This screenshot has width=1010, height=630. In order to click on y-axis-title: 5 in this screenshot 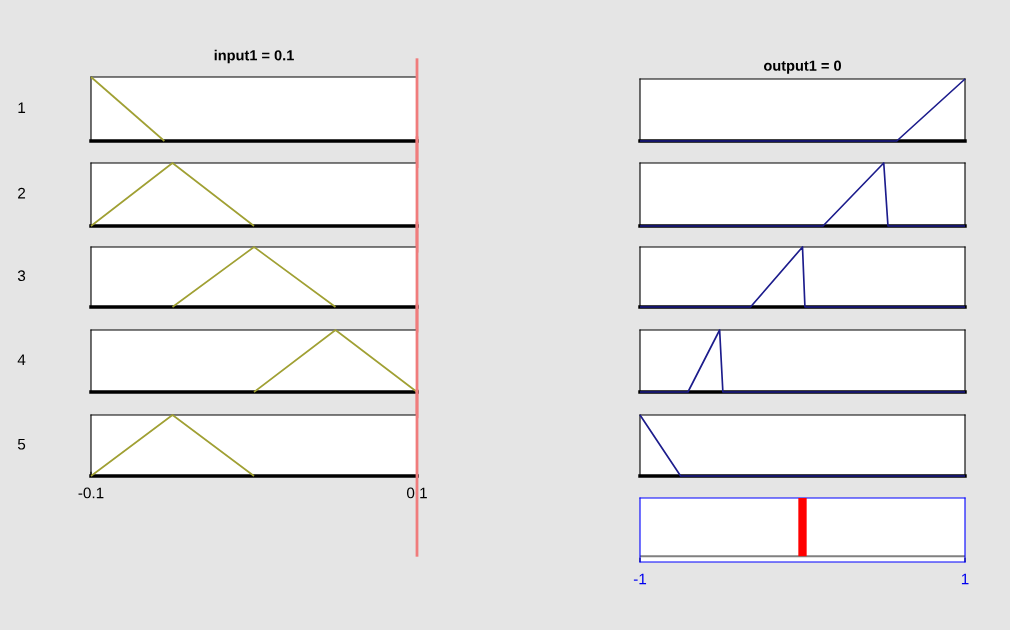, I will do `click(21, 444)`.